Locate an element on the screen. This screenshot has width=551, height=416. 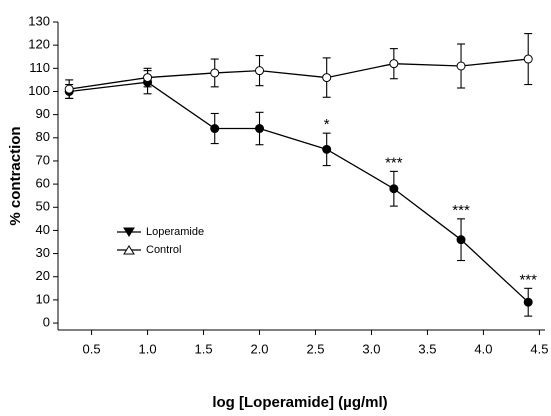
y-tick-label: 80 is located at coordinates (43, 136).